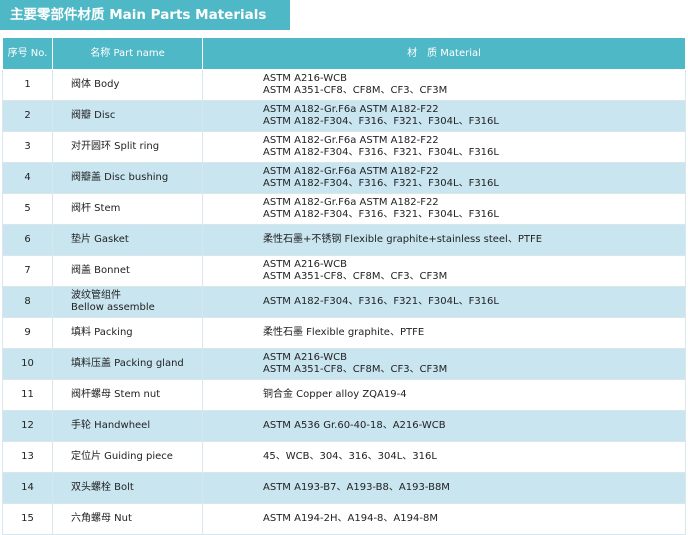 Image resolution: width=688 pixels, height=535 pixels. I want to click on material-cell: ASTM A193-B7、A193-B8、A193-B8M, so click(444, 488).